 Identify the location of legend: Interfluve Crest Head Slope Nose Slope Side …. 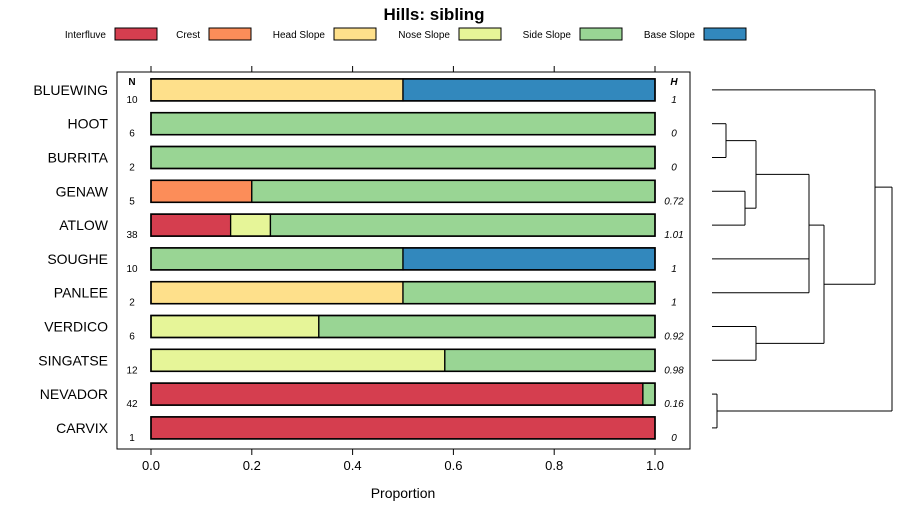
(406, 34).